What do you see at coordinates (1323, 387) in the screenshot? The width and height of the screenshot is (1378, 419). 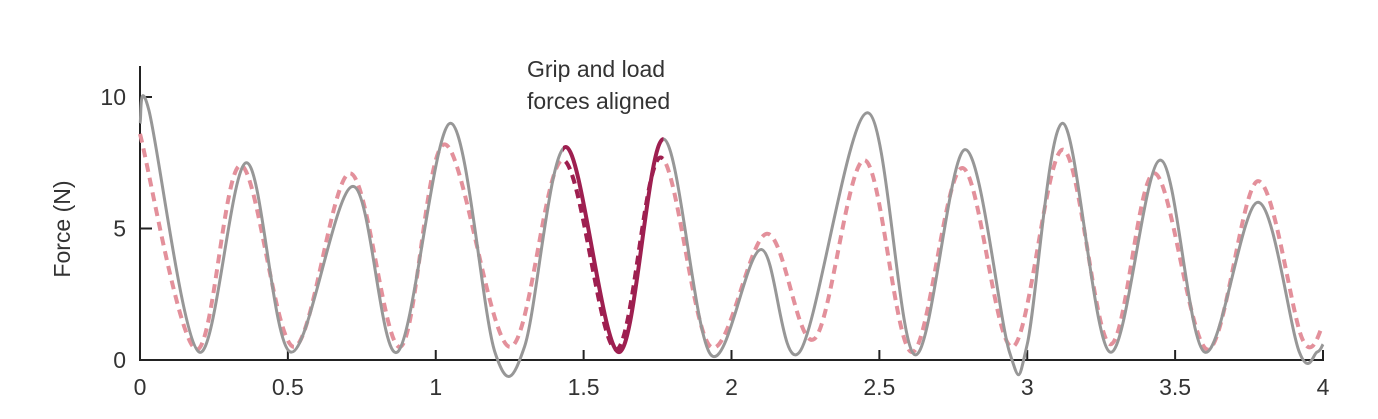 I see `x-tick-label: 4` at bounding box center [1323, 387].